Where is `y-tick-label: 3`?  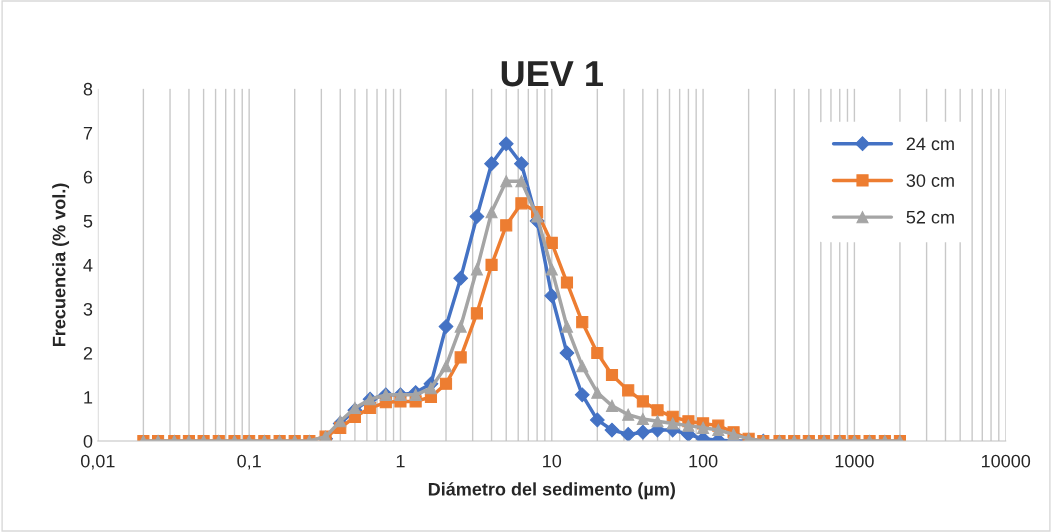
y-tick-label: 3 is located at coordinates (88, 309).